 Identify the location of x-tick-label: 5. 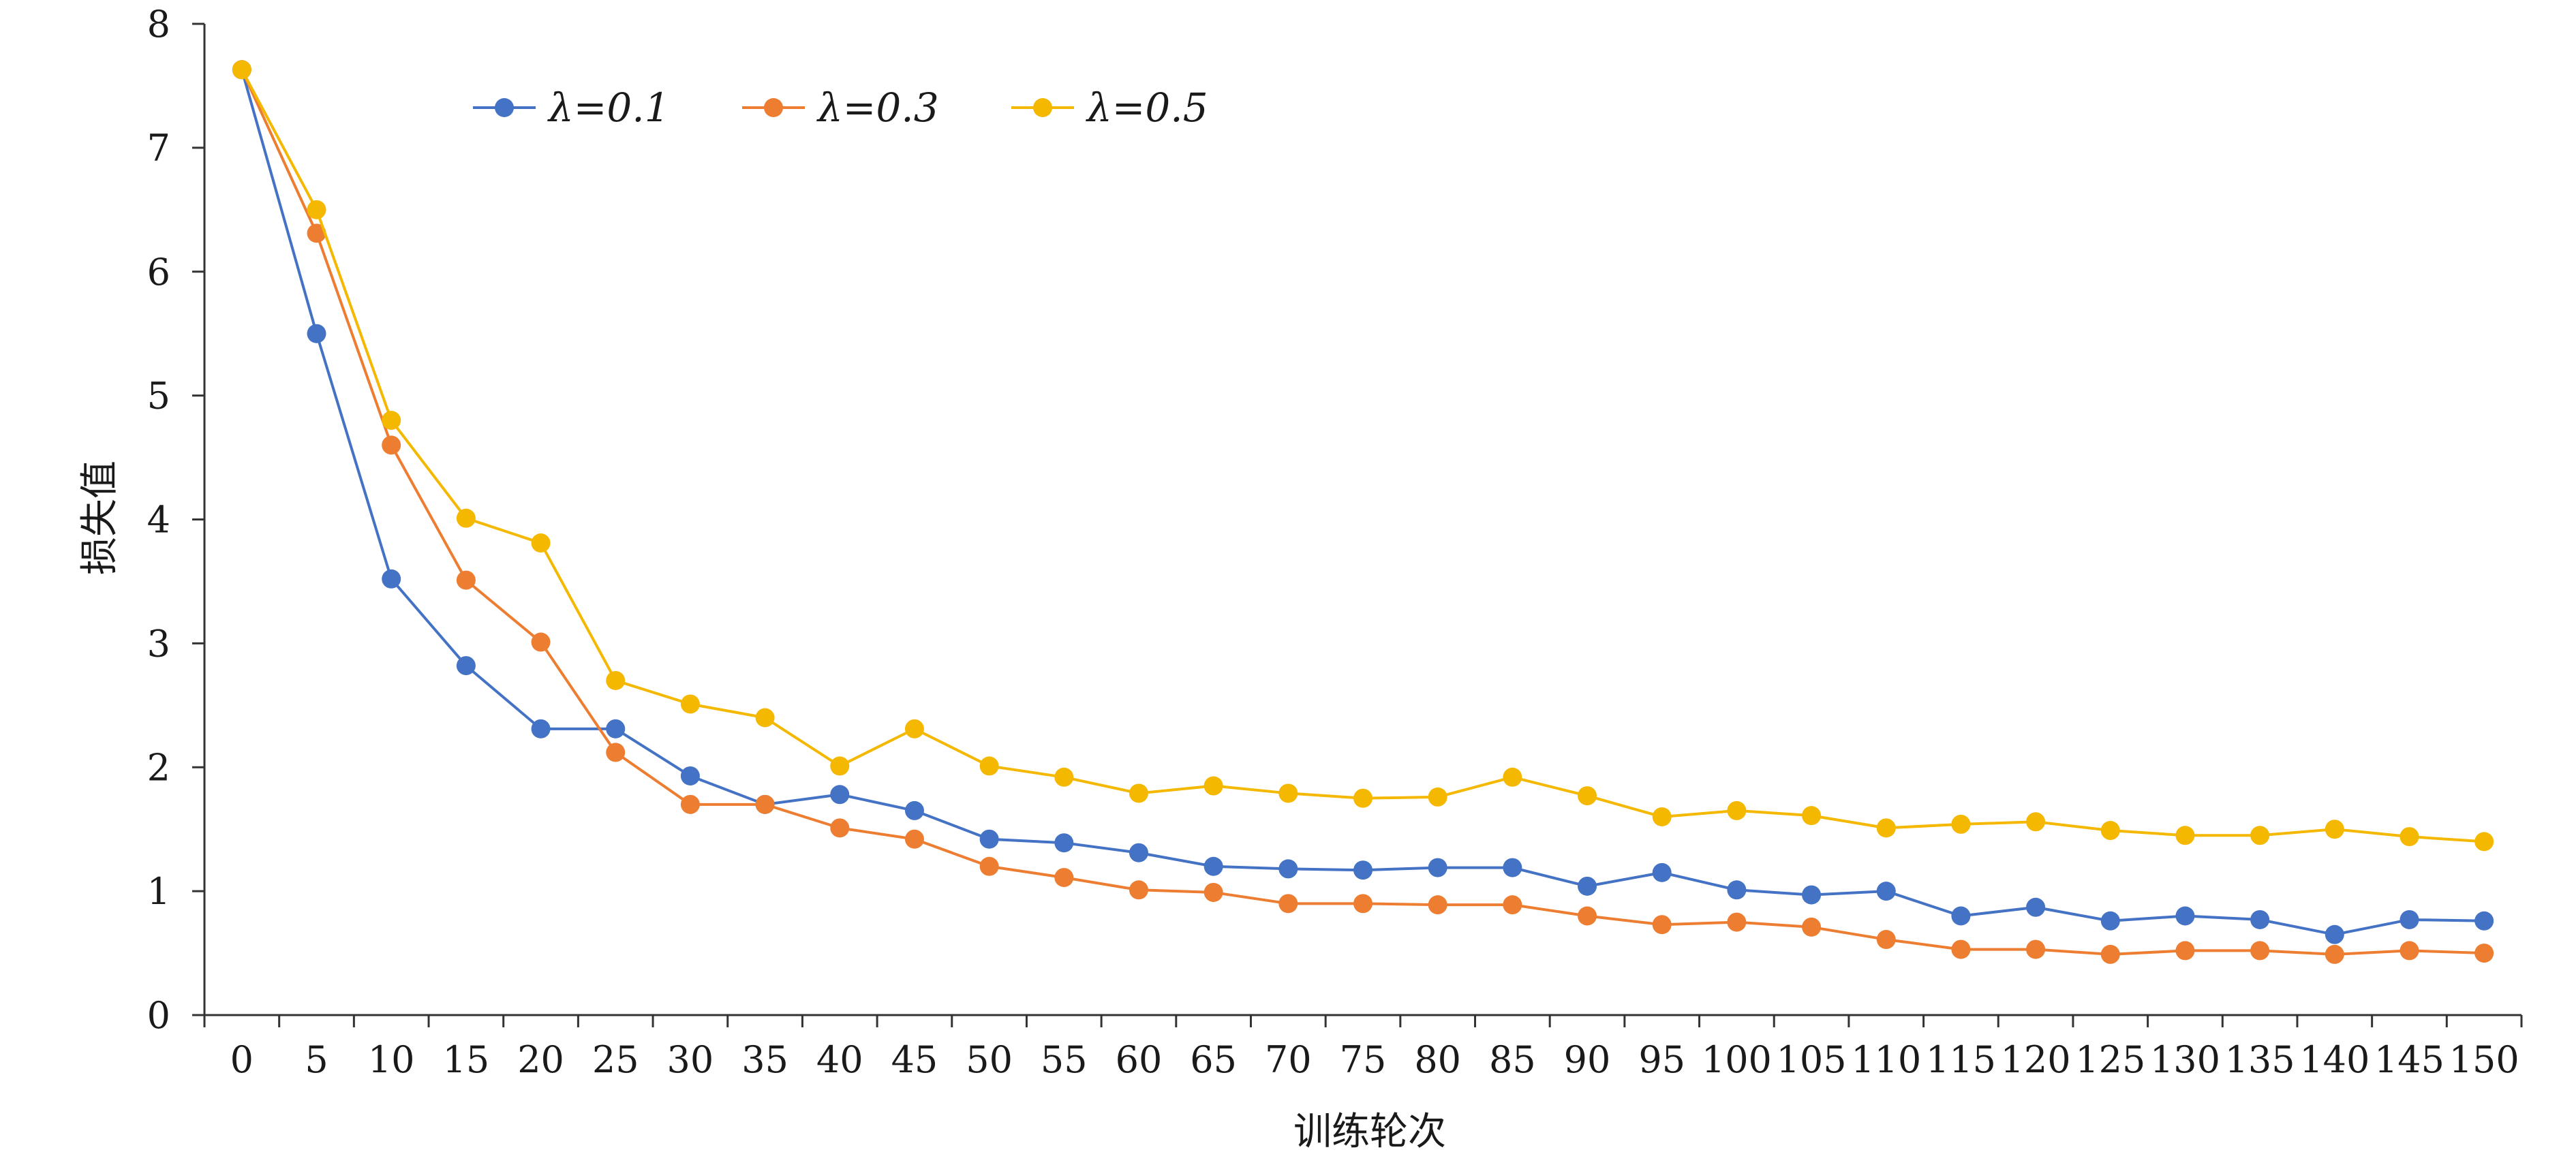
(316, 1059).